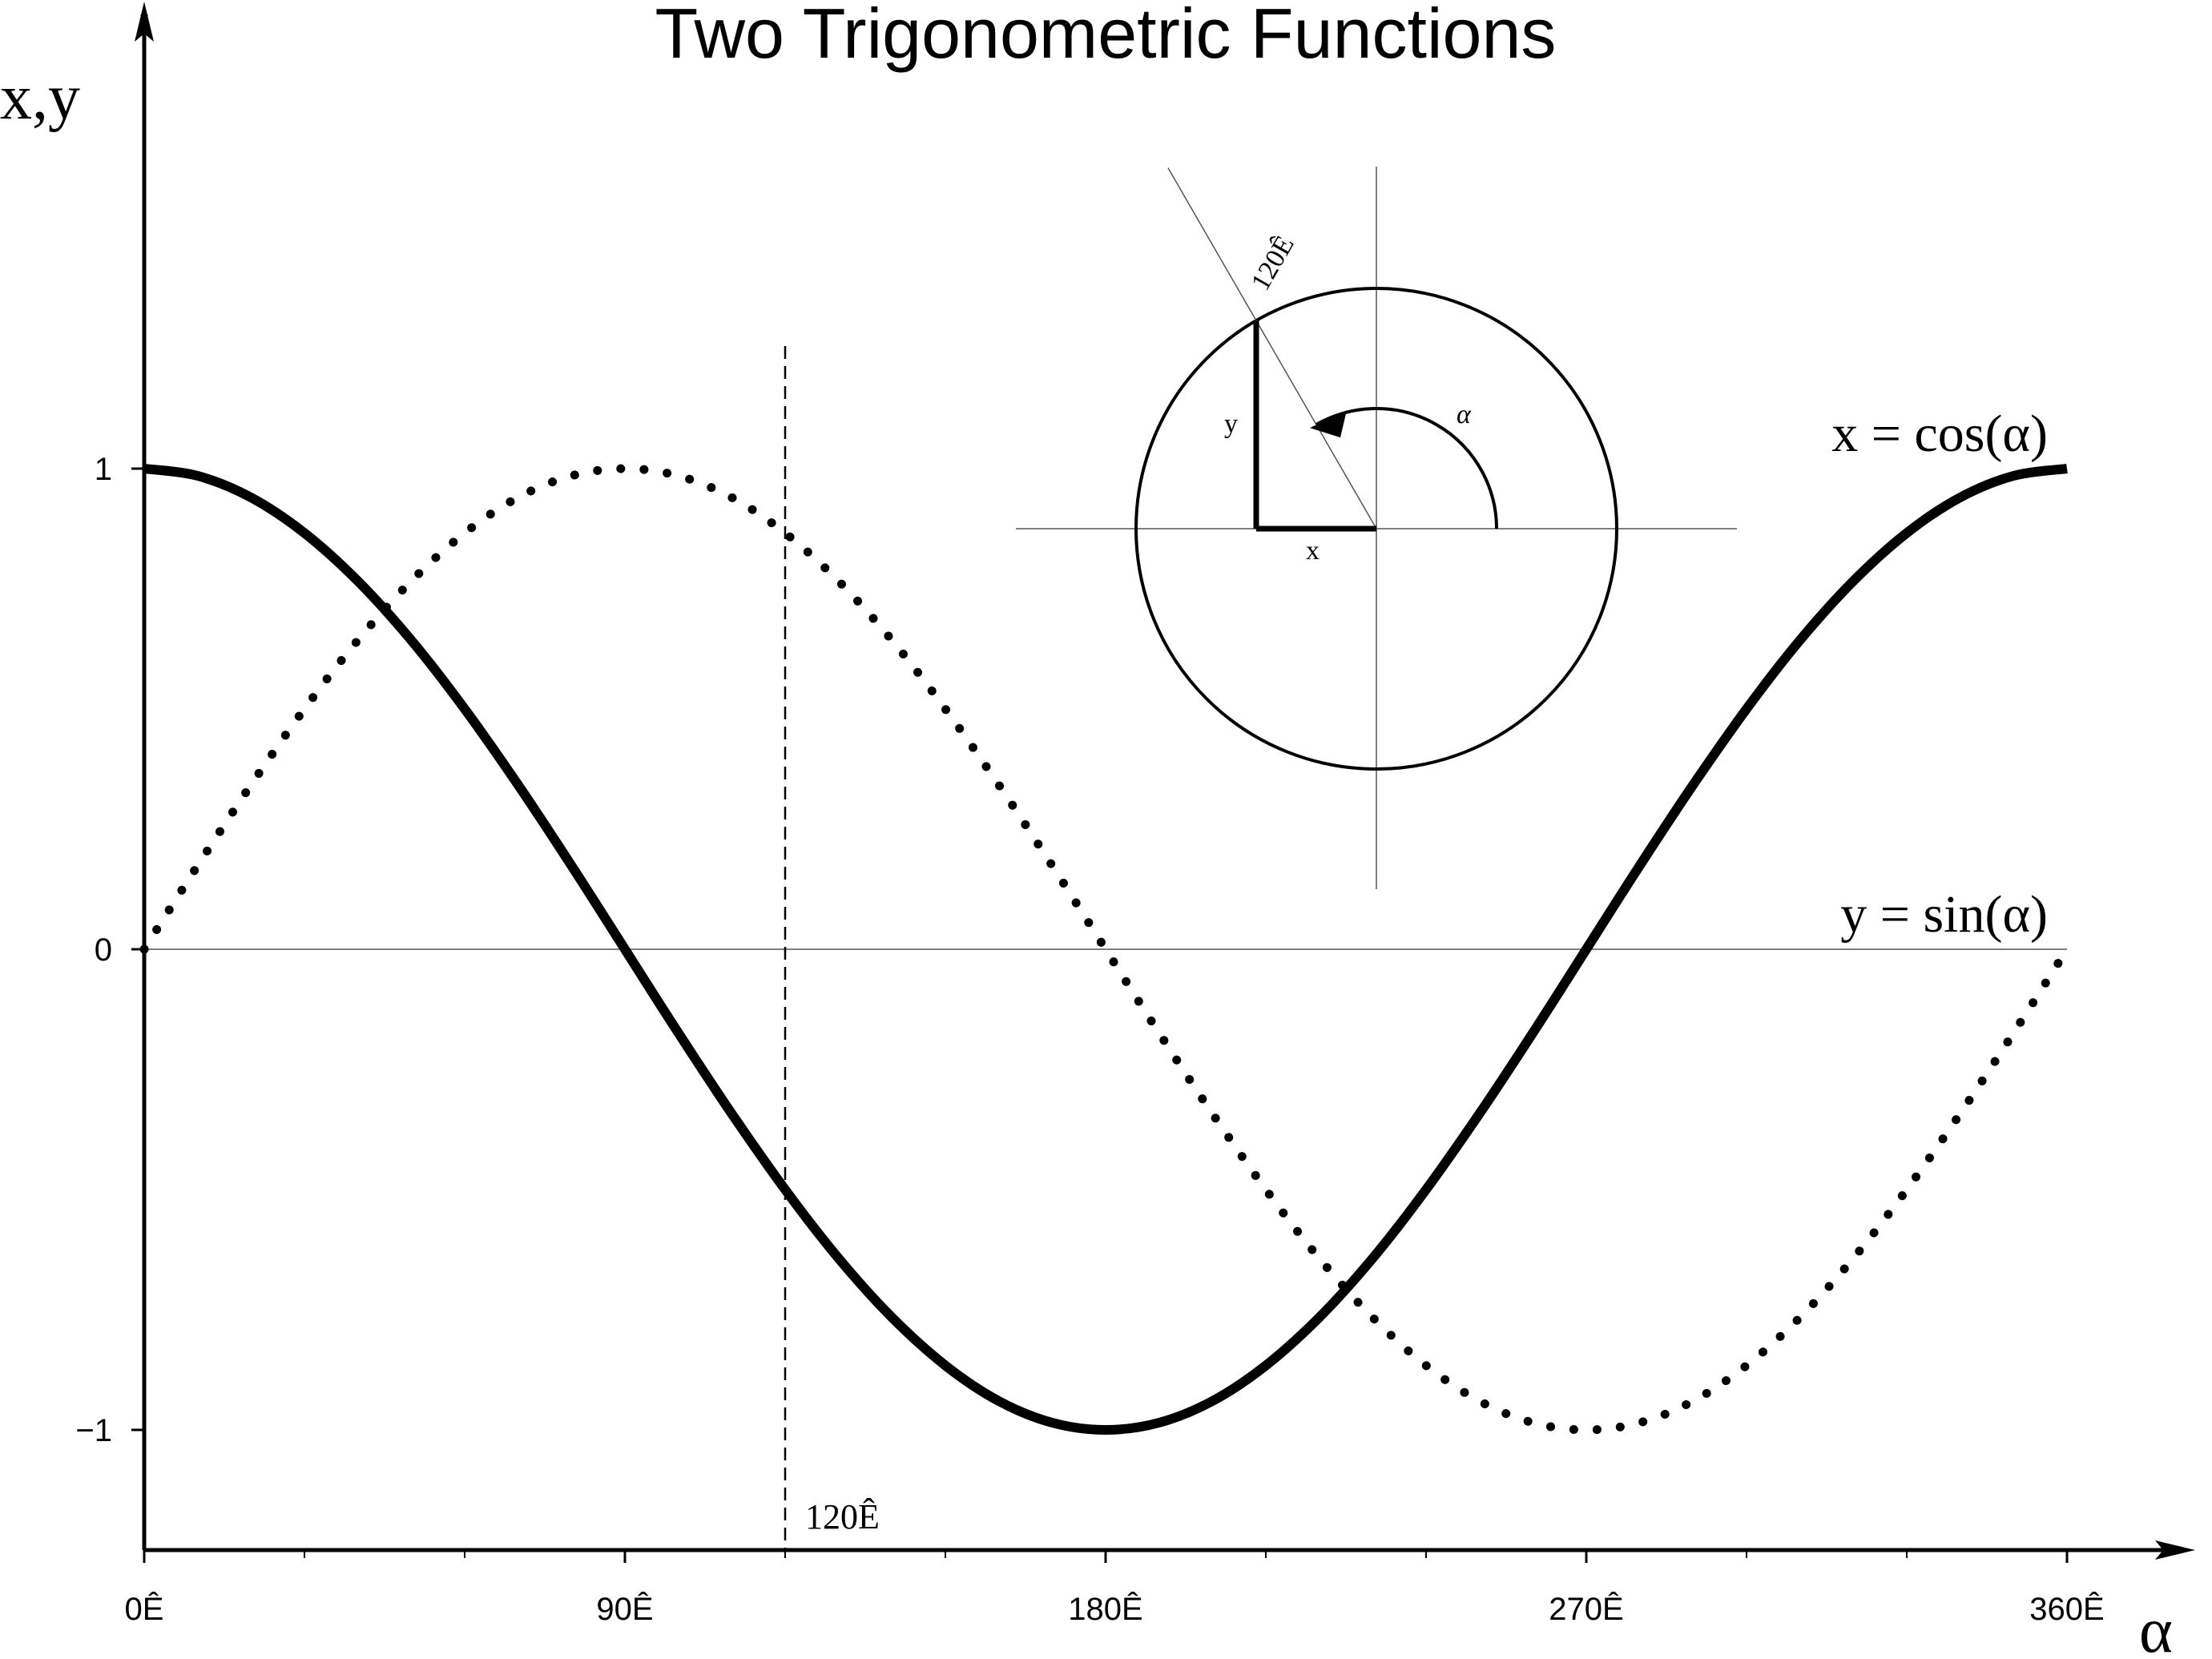 The image size is (2212, 1659). Describe the element at coordinates (1944, 914) in the screenshot. I see `series-label-sin: y = sin(α)` at that location.